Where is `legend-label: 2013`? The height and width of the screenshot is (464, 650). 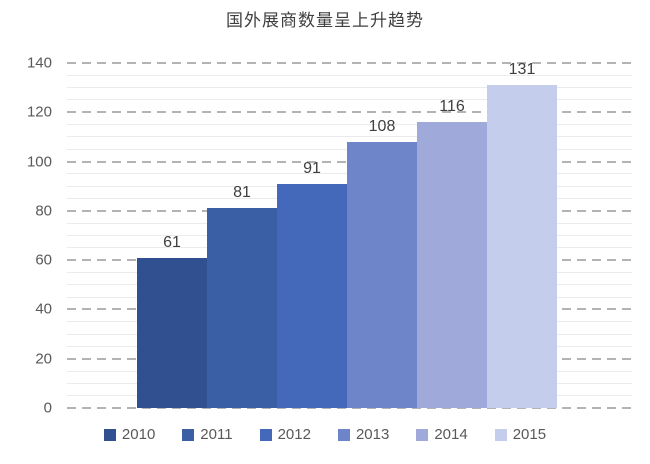
legend-label: 2013 is located at coordinates (372, 434).